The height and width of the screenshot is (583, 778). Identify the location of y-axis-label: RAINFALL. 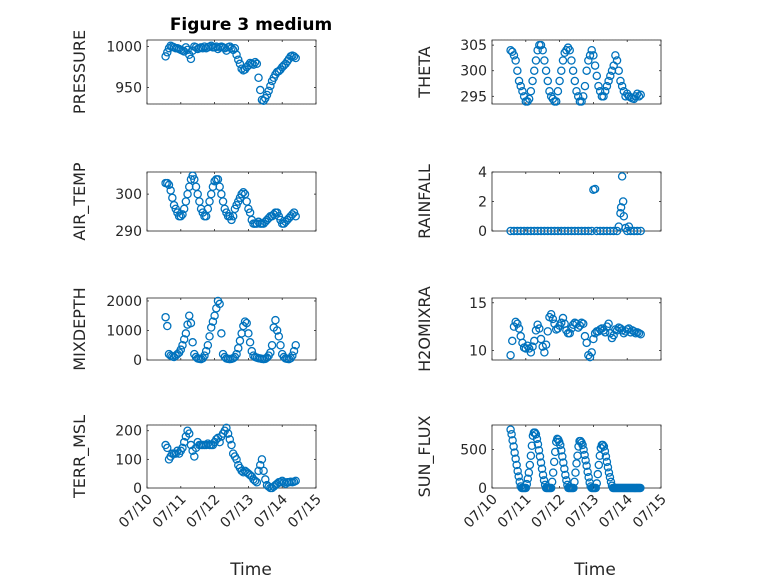
(424, 201).